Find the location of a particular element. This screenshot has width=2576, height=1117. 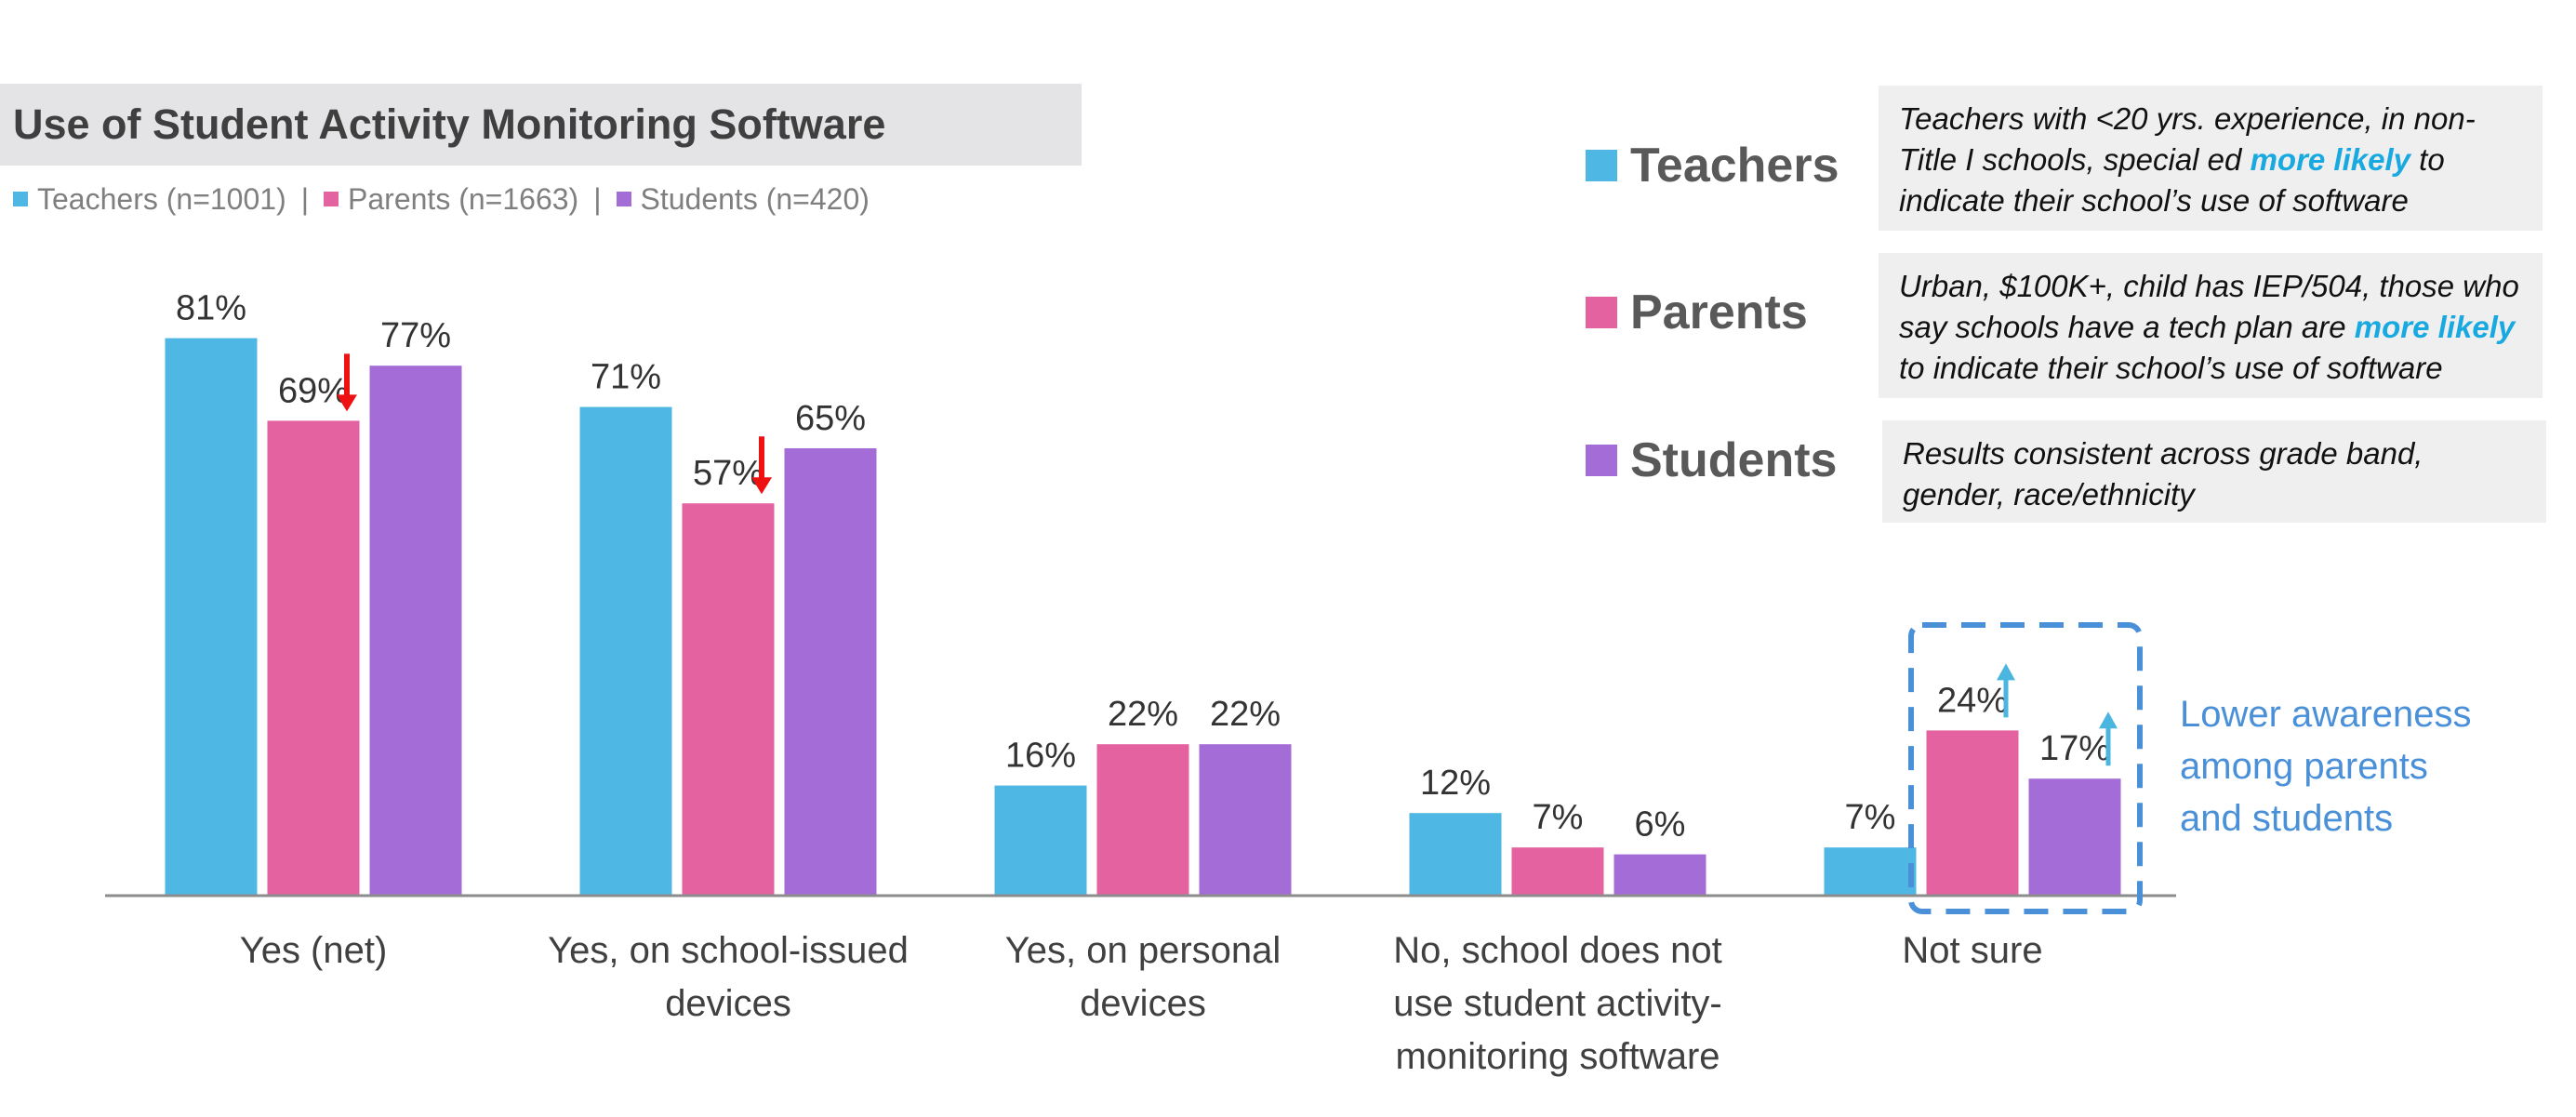

data-label: 16% is located at coordinates (1040, 757).